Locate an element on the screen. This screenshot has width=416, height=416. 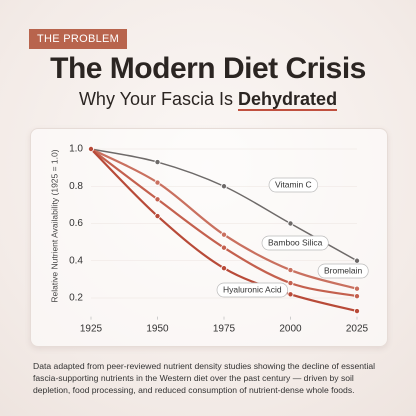
series-label: Bamboo Silica is located at coordinates (295, 242).